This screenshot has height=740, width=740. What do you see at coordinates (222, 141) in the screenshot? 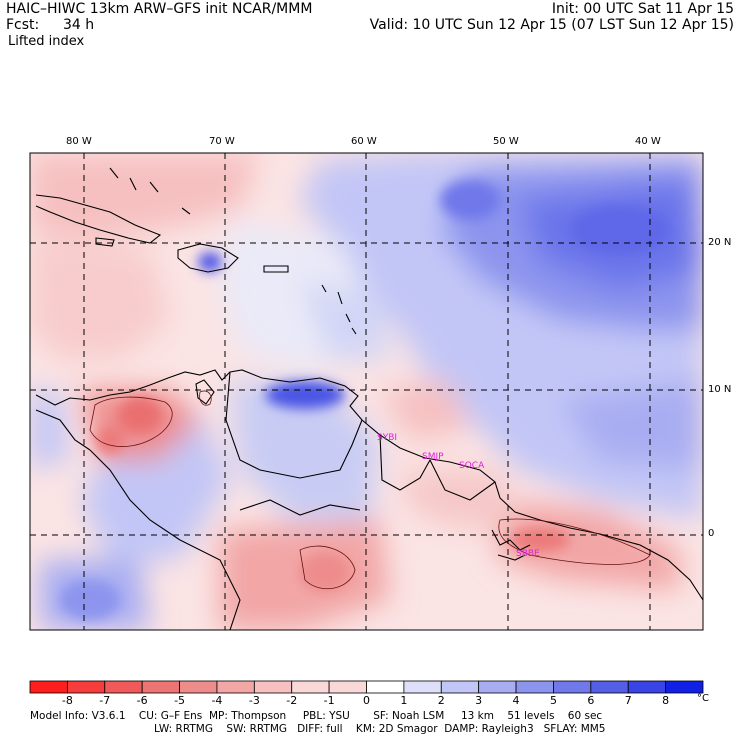
I see `lon-label-70w: 70 W` at bounding box center [222, 141].